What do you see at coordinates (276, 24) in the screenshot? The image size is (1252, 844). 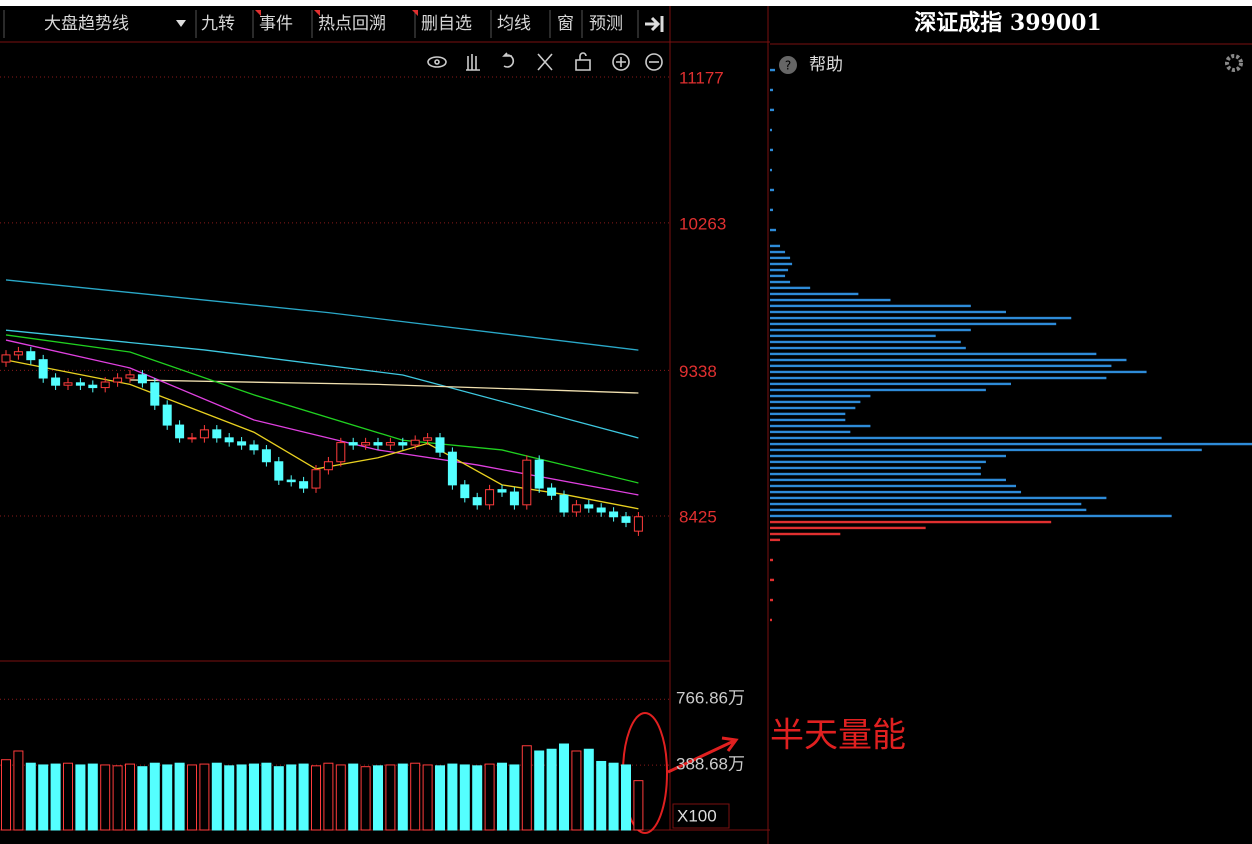 I see `toolbar-item: 事件` at bounding box center [276, 24].